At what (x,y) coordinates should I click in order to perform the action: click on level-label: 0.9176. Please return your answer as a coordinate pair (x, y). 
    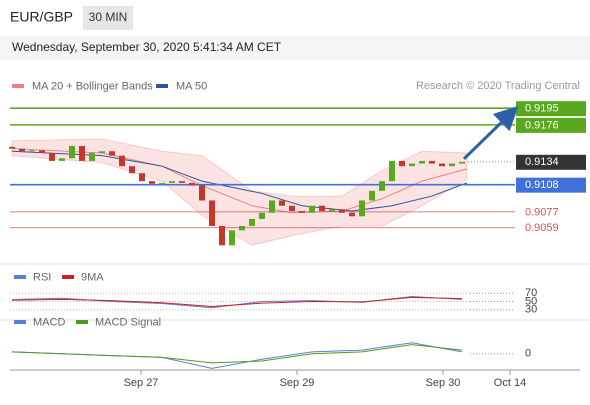
    Looking at the image, I should click on (542, 125).